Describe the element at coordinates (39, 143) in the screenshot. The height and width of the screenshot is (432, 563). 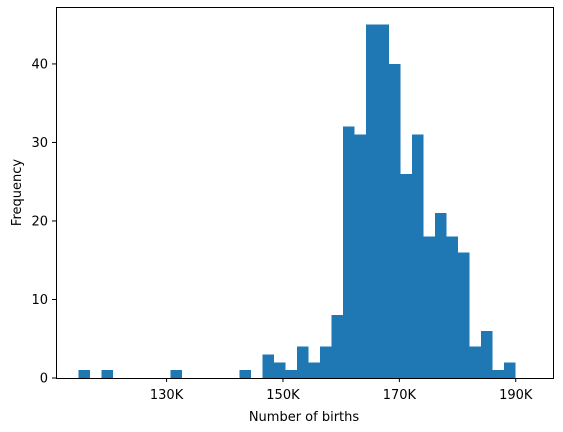
I see `y-tick-label: 30` at that location.